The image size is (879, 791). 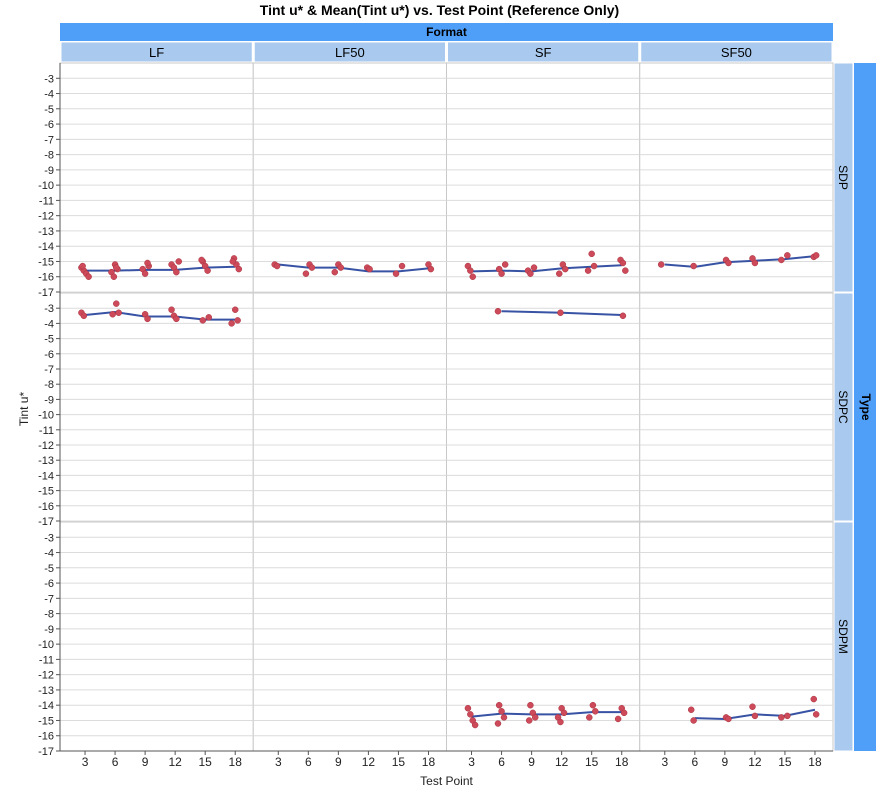 I want to click on x-axis-label: Test Point, so click(x=446, y=781).